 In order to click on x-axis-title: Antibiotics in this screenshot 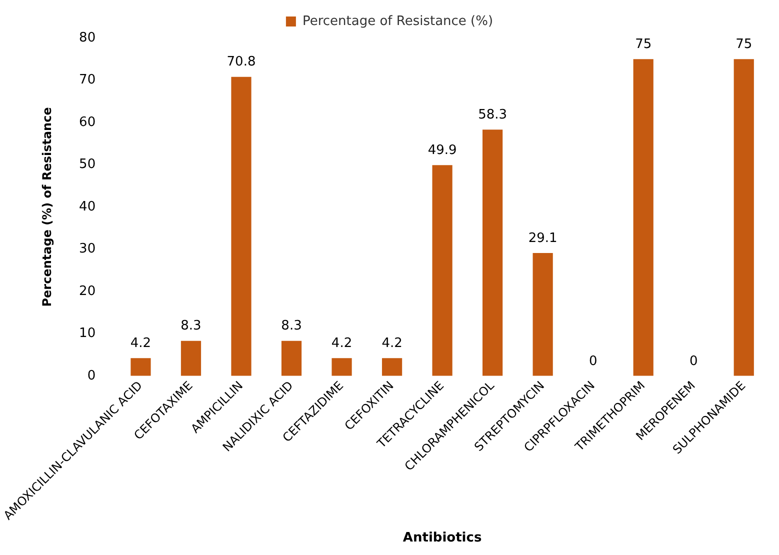, I will do `click(442, 538)`.